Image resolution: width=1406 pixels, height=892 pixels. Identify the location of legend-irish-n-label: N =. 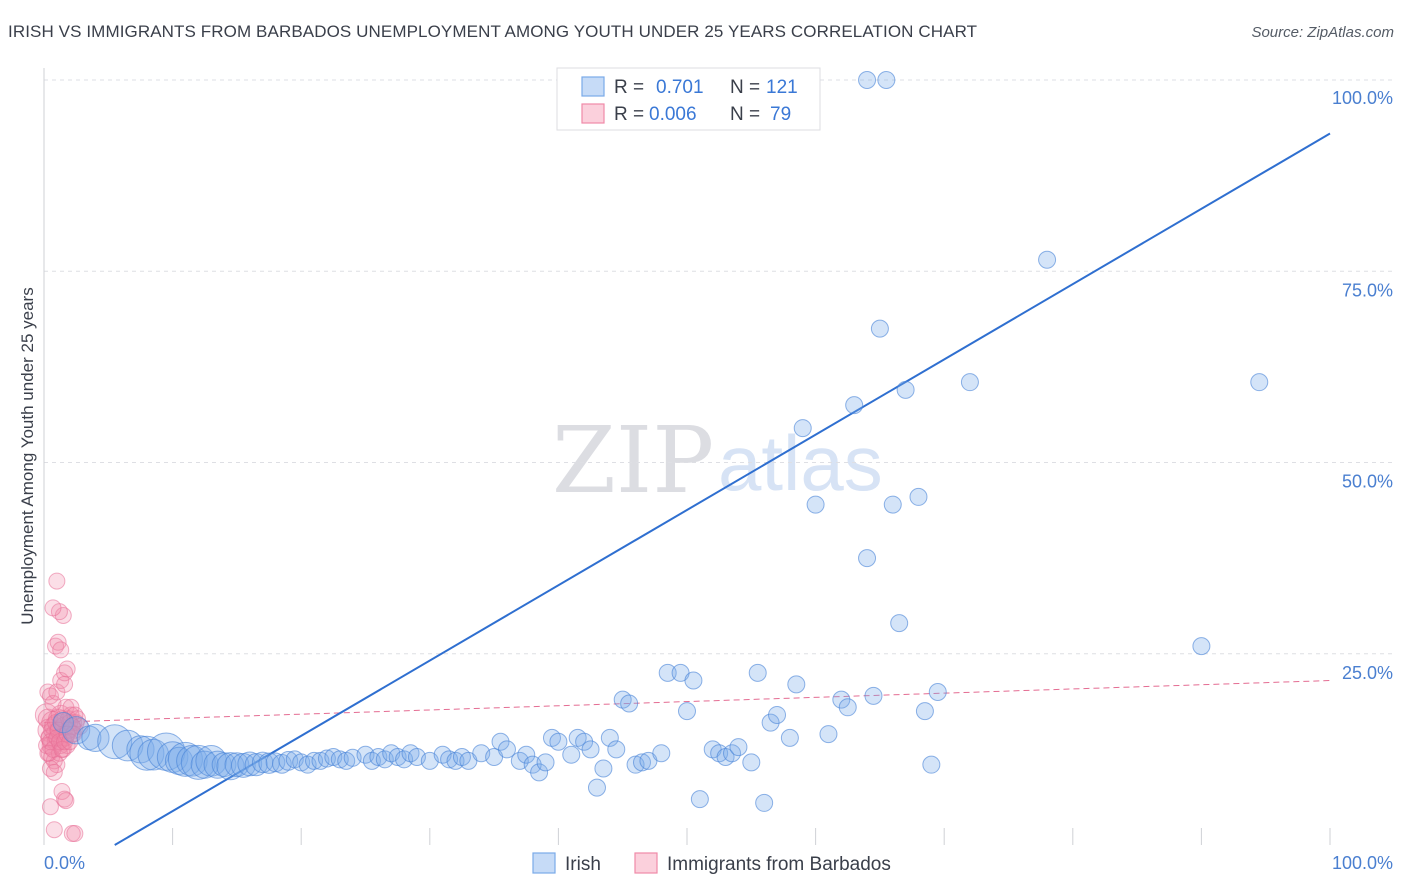
(745, 87).